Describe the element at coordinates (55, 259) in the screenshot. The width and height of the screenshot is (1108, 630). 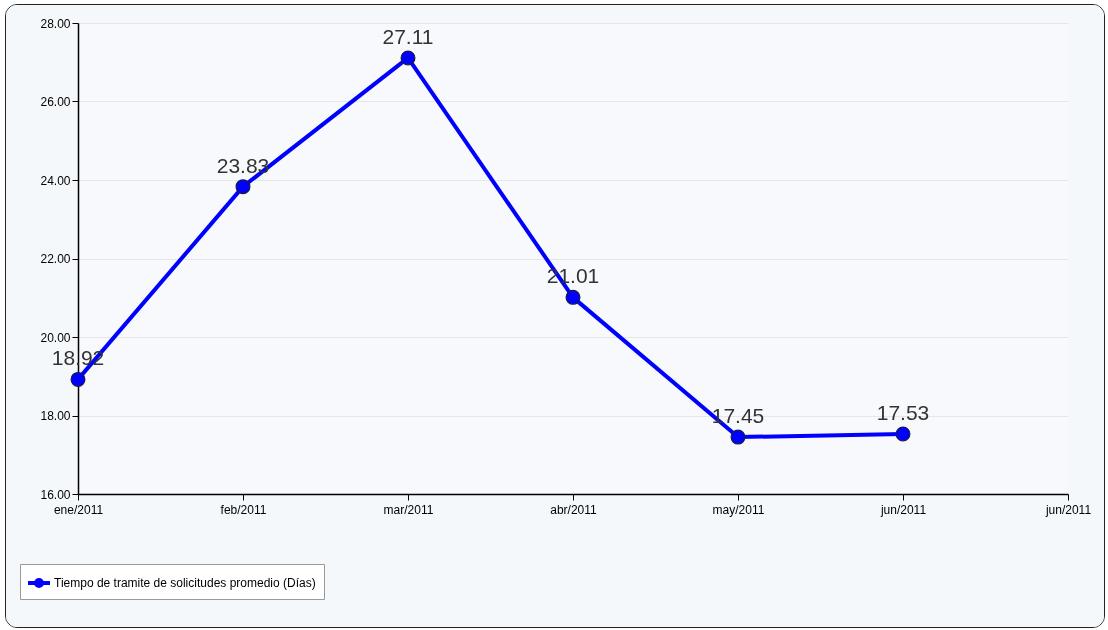
I see `y-tick-label: 22.00` at that location.